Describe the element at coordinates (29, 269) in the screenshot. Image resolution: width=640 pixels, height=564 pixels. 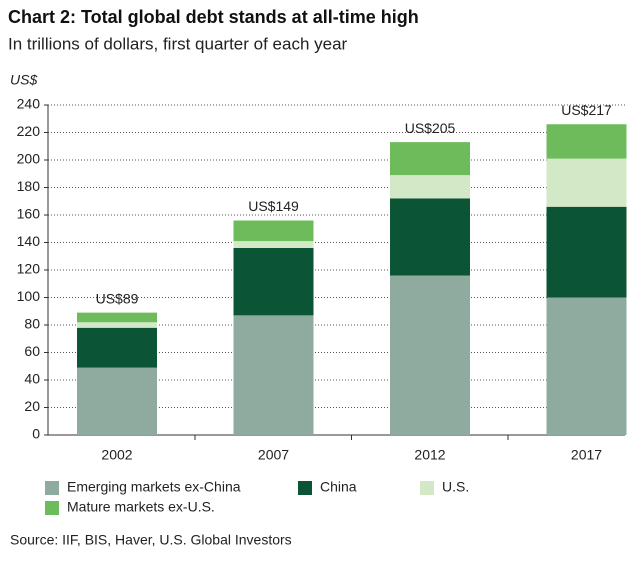
I see `y-tick-label: 120` at that location.